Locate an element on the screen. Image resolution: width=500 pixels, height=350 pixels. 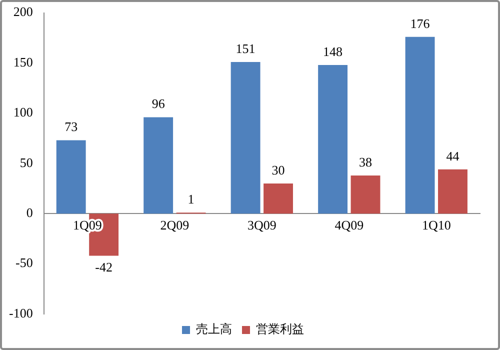
data-label: 30 is located at coordinates (278, 170).